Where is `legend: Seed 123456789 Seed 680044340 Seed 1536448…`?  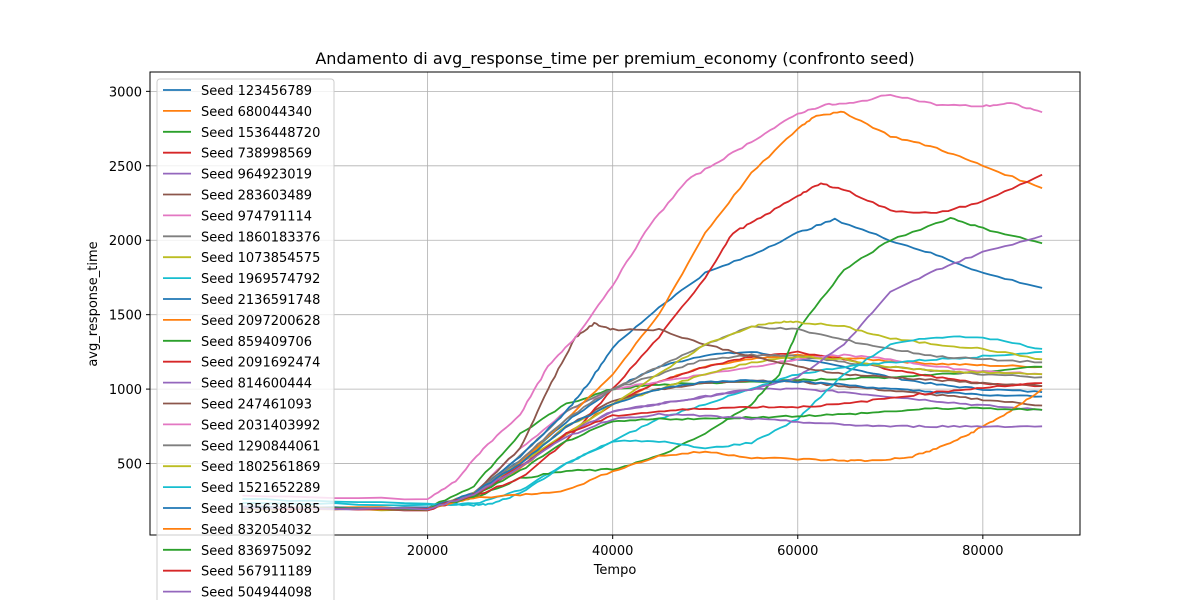 legend: Seed 123456789 Seed 680044340 Seed 1536448… is located at coordinates (245, 339).